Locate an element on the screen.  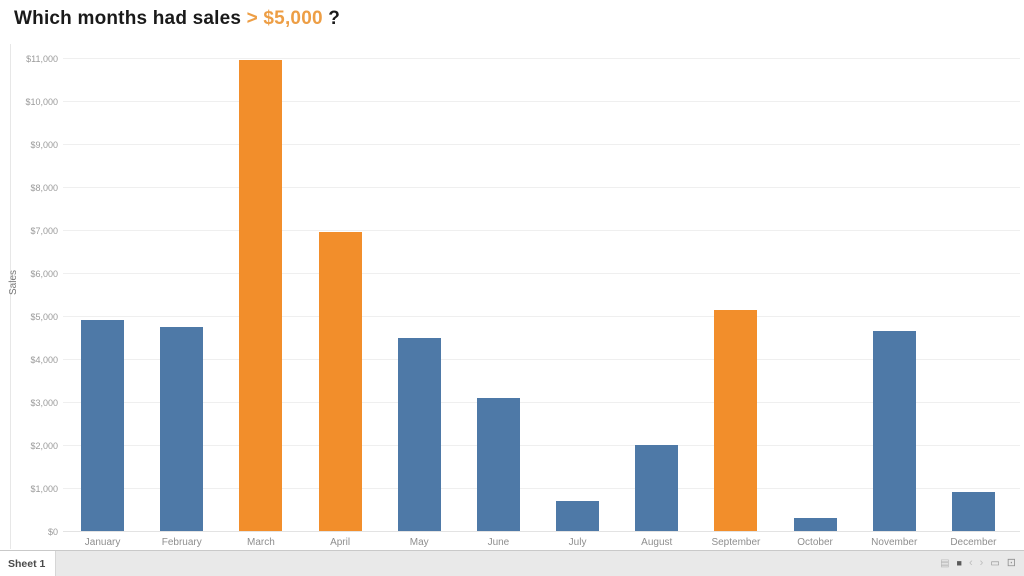
bar-july is located at coordinates (578, 515).